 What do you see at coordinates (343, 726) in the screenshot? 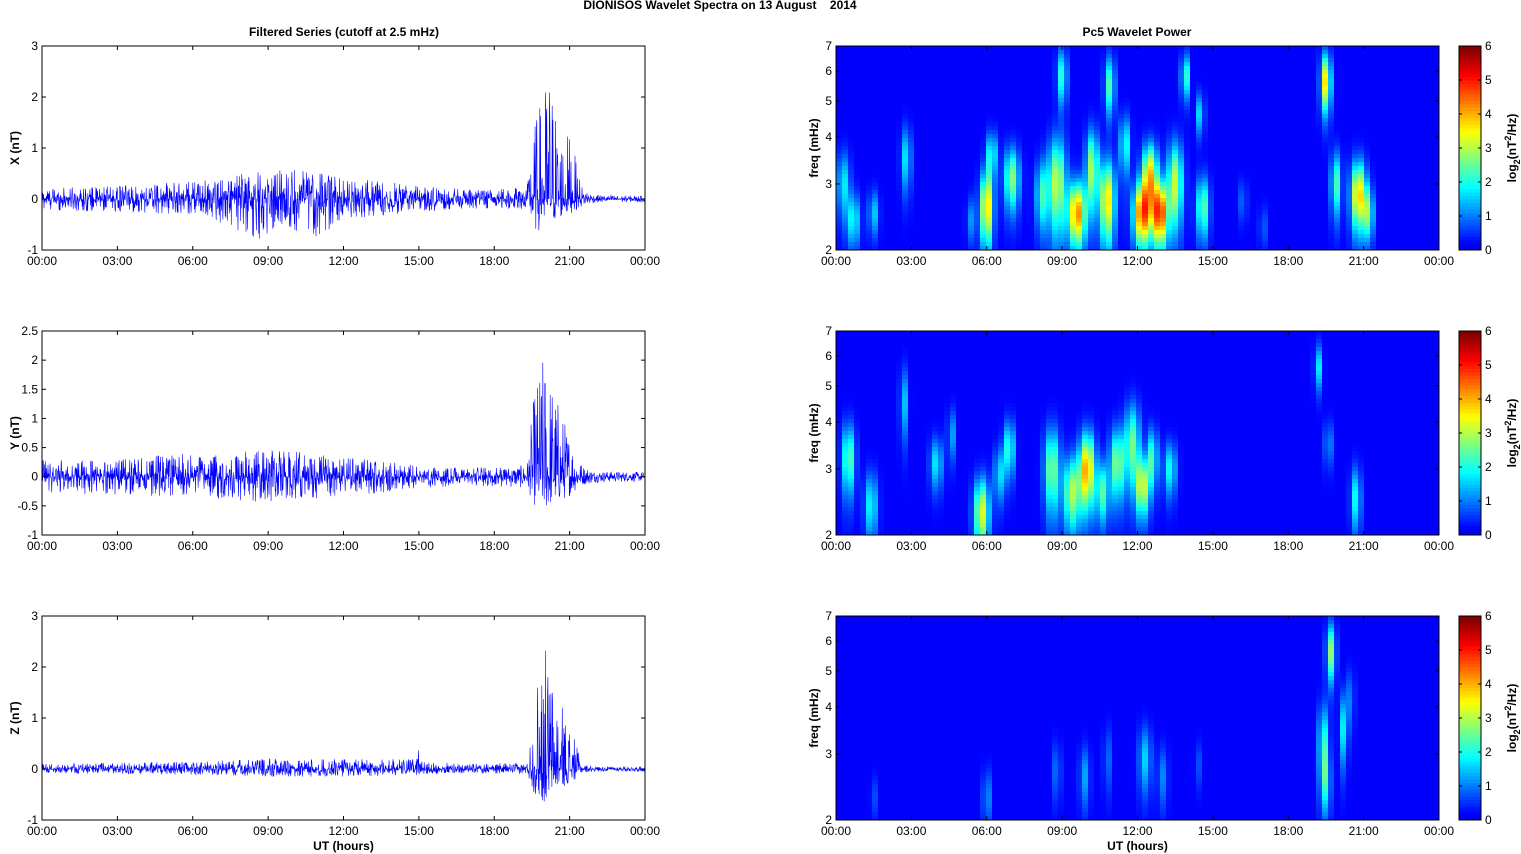
I see `series-line` at bounding box center [343, 726].